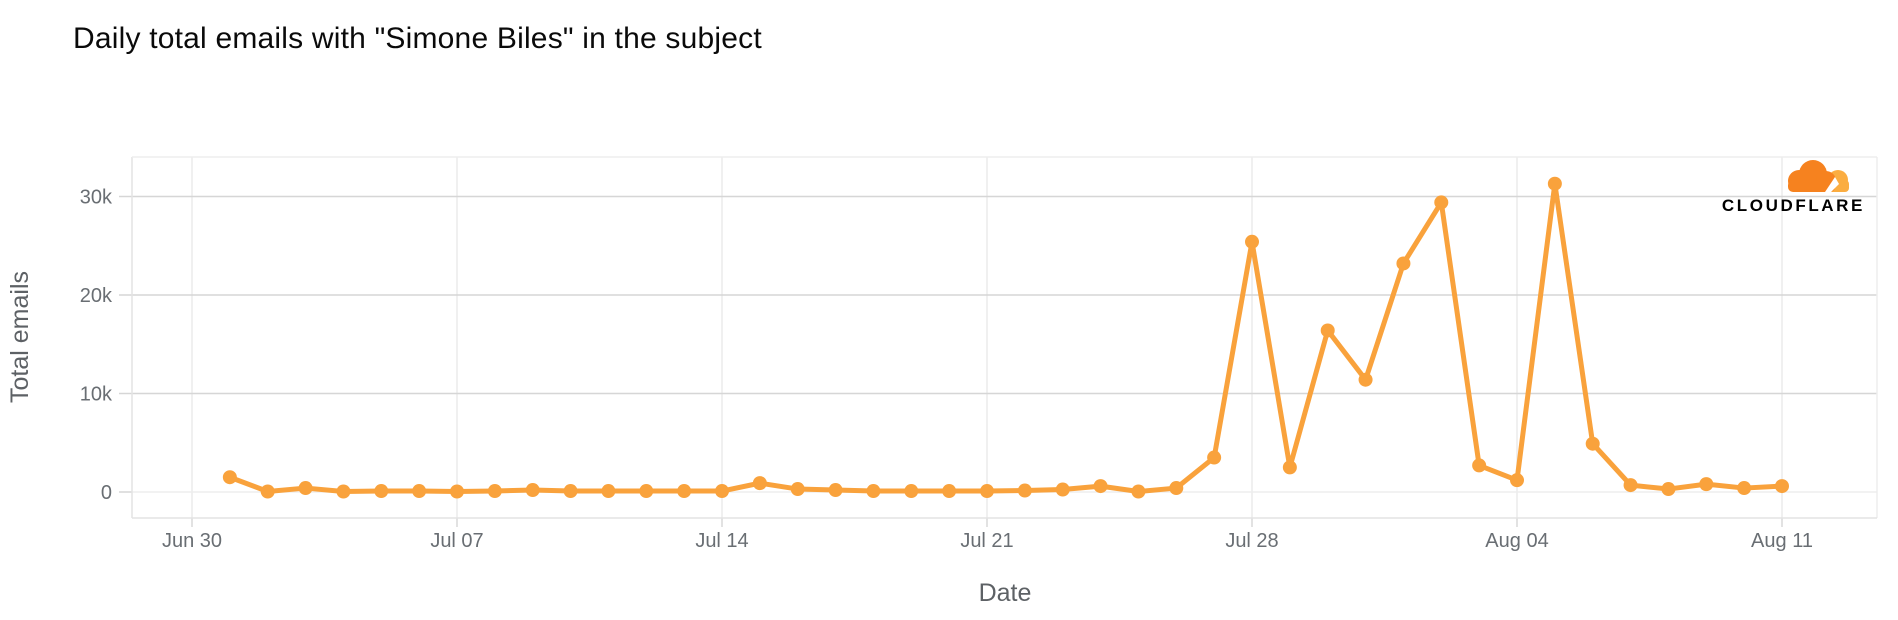 Image resolution: width=1898 pixels, height=620 pixels. I want to click on x-tick-label: Aug 04, so click(1516, 541).